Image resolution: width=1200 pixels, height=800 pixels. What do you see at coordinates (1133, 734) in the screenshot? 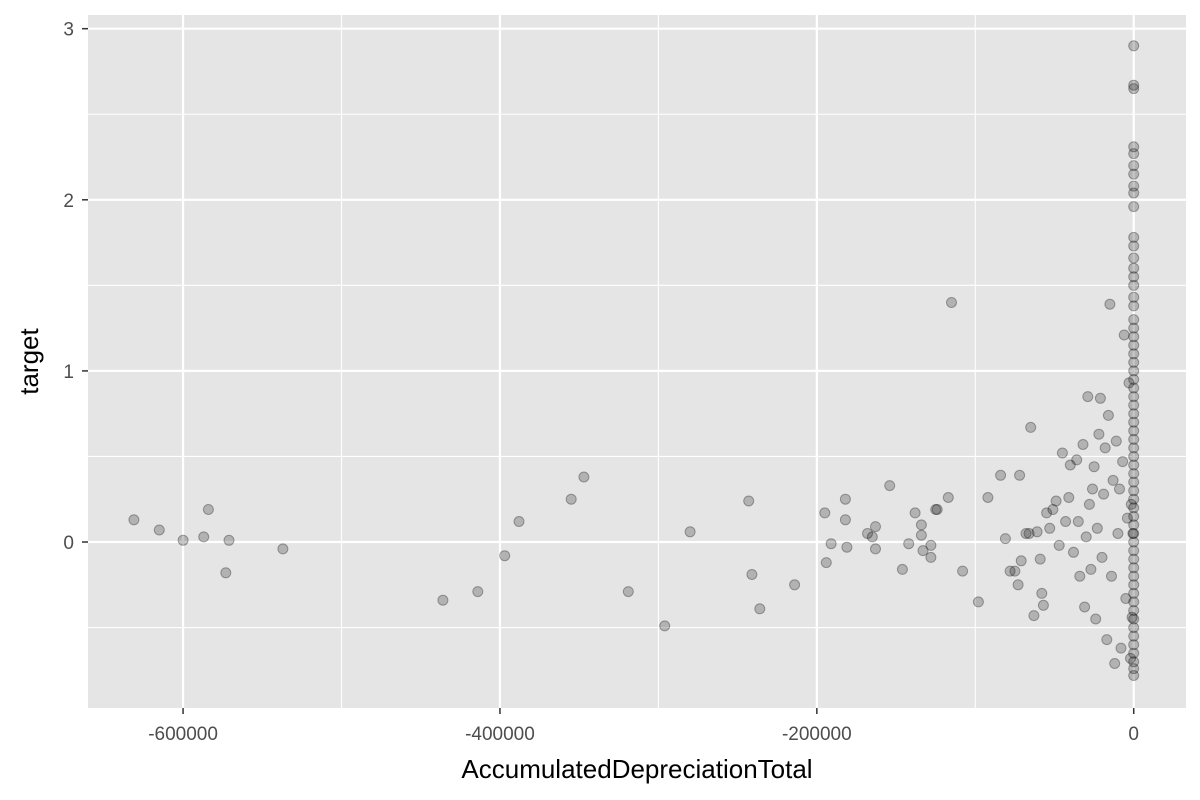
I see `x-tick-label: 0` at bounding box center [1133, 734].